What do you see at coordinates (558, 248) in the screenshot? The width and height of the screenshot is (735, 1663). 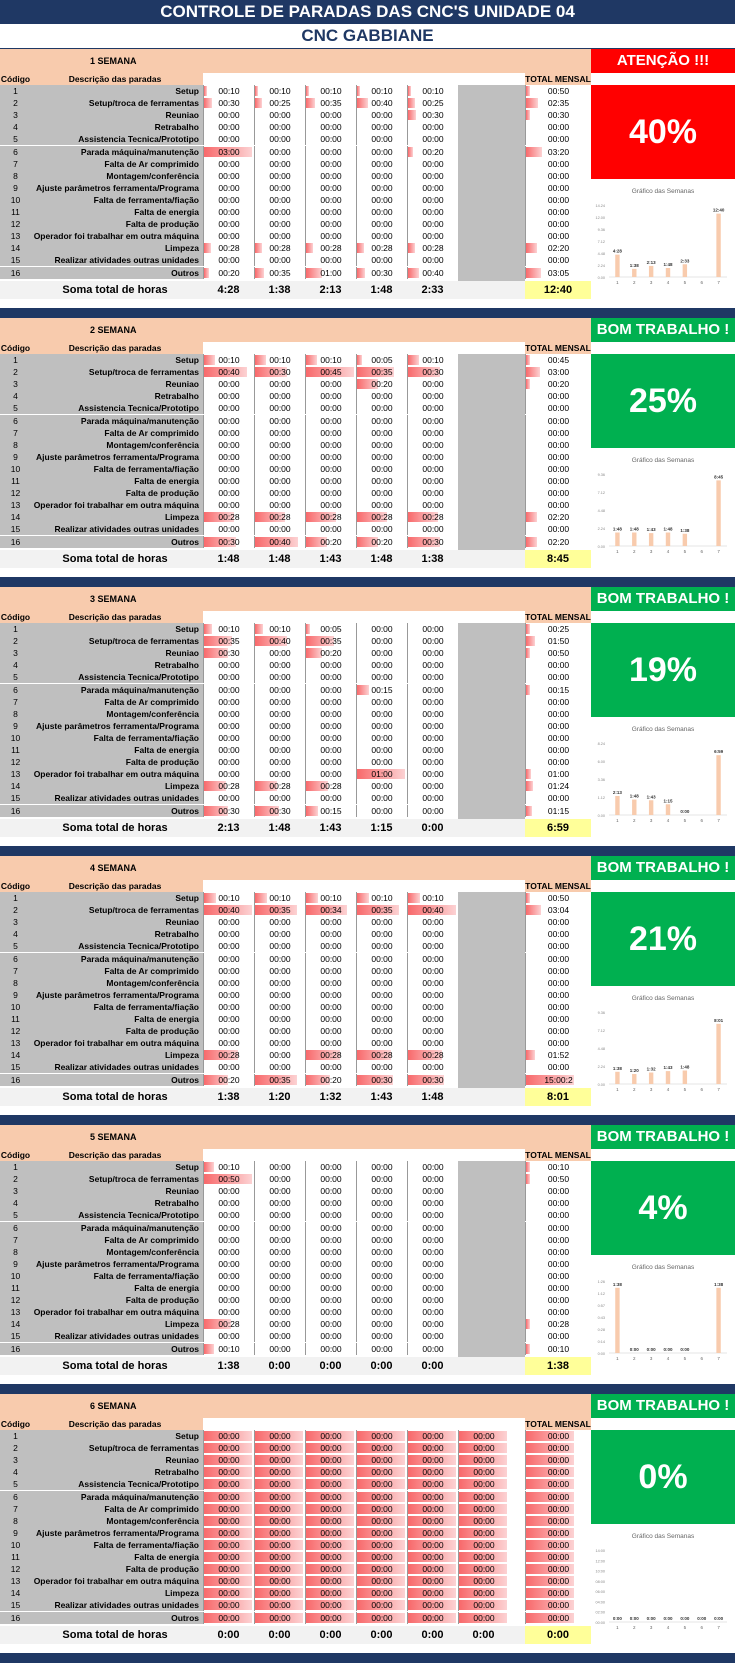 I see `total-value: 02:20` at bounding box center [558, 248].